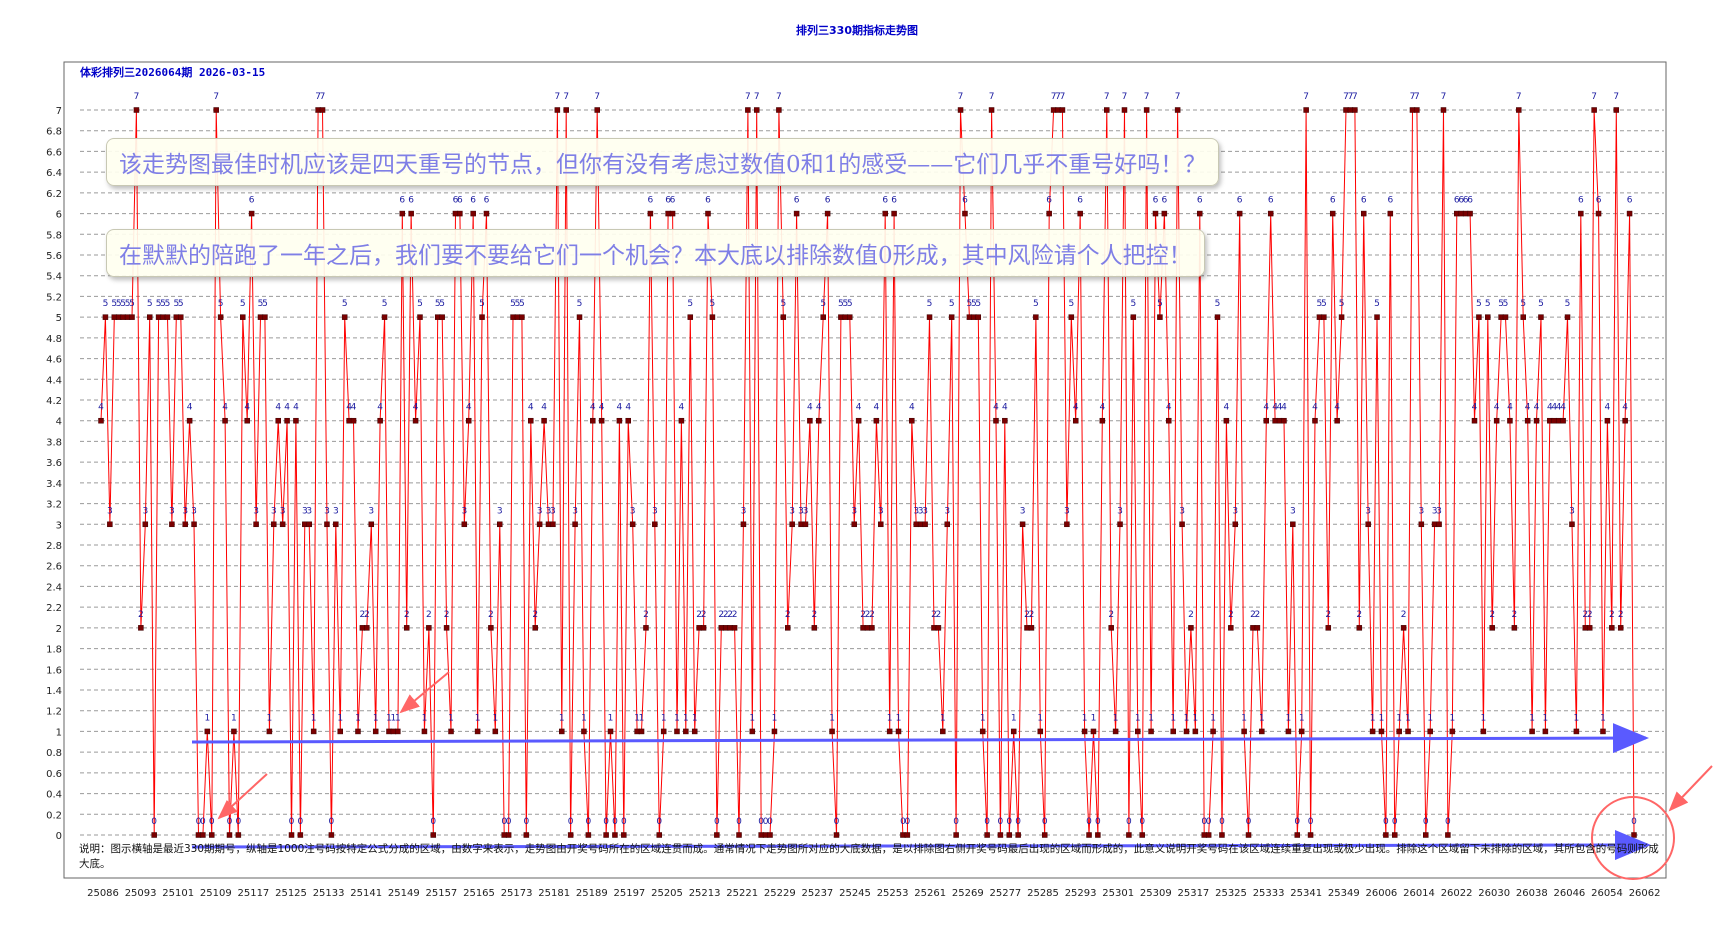 The image size is (1714, 926). Describe the element at coordinates (54, 774) in the screenshot. I see `y-tick-label: 0.6` at that location.